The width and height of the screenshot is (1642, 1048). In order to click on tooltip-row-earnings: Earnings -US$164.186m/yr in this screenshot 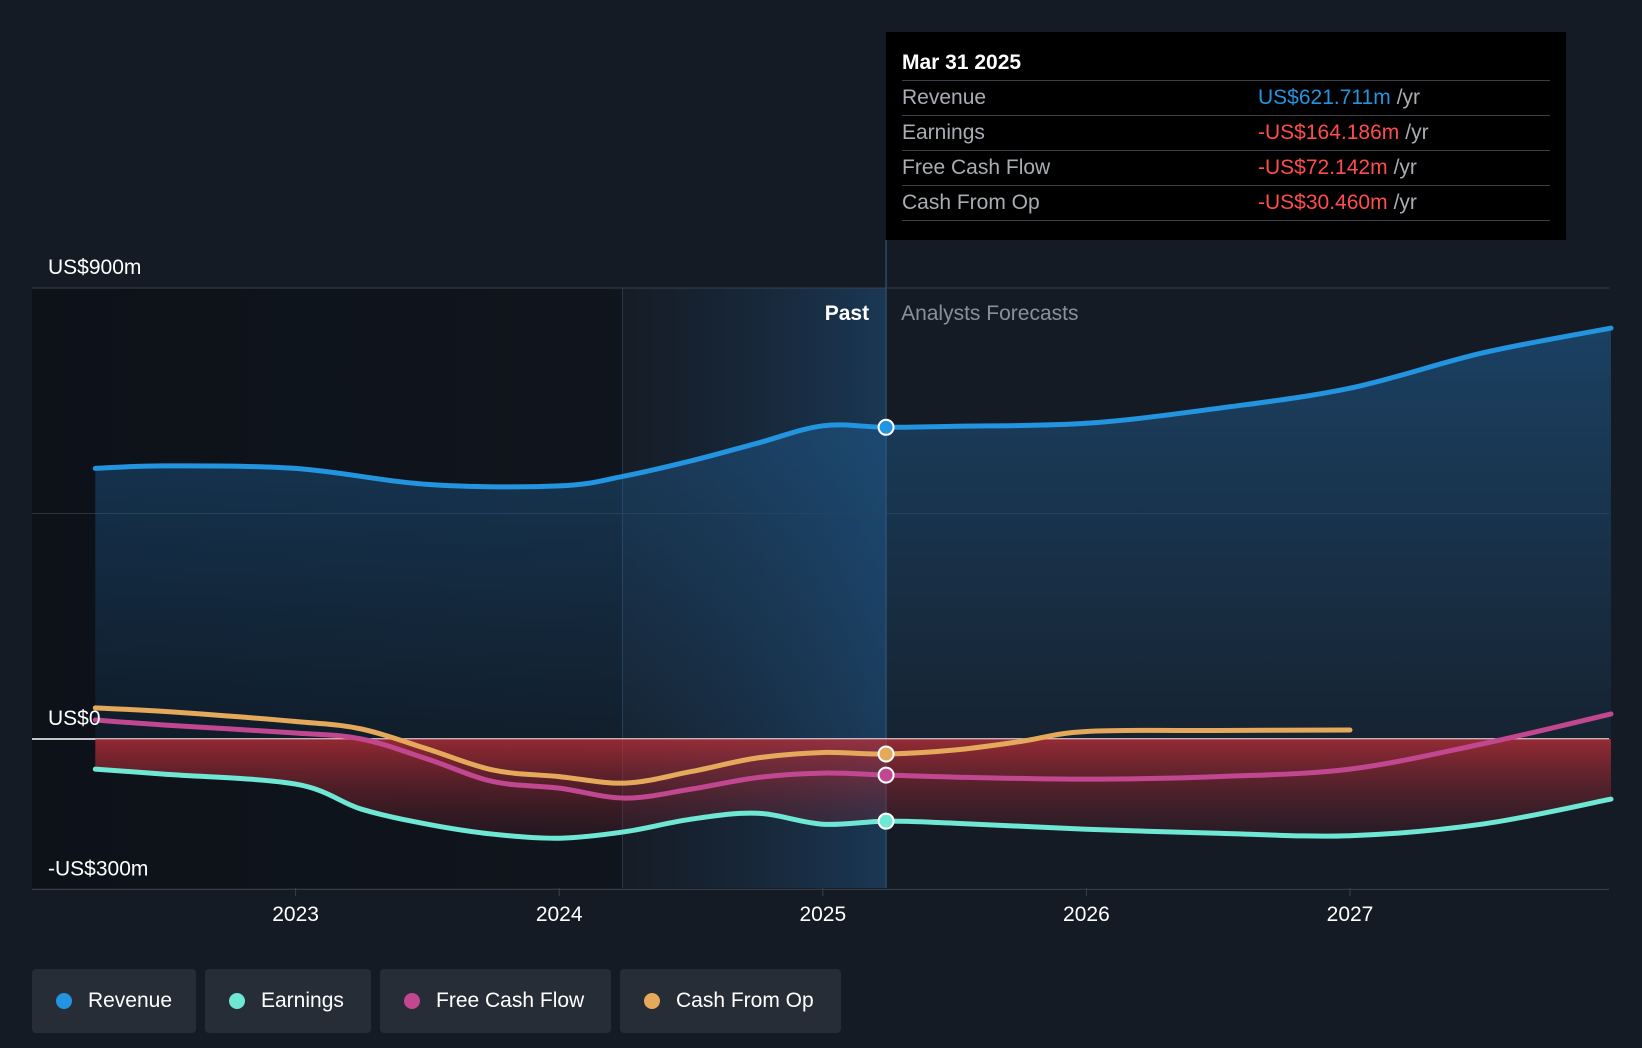, I will do `click(1226, 132)`.